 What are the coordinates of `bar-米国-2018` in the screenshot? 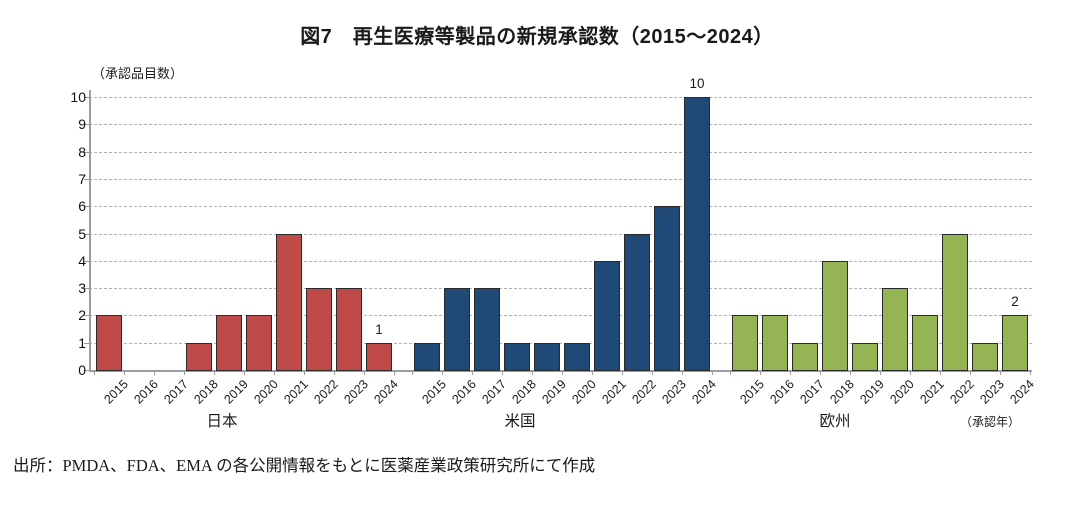 It's located at (517, 356).